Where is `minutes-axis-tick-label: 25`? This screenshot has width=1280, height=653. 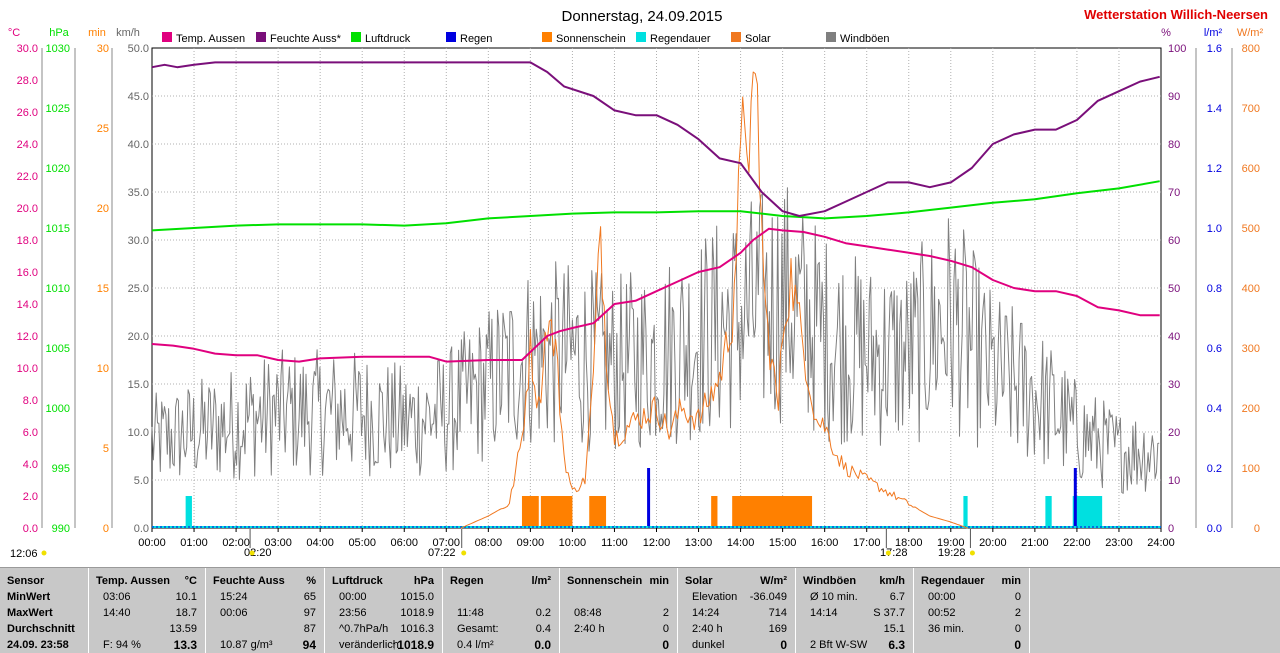
minutes-axis-tick-label: 25 is located at coordinates (103, 129).